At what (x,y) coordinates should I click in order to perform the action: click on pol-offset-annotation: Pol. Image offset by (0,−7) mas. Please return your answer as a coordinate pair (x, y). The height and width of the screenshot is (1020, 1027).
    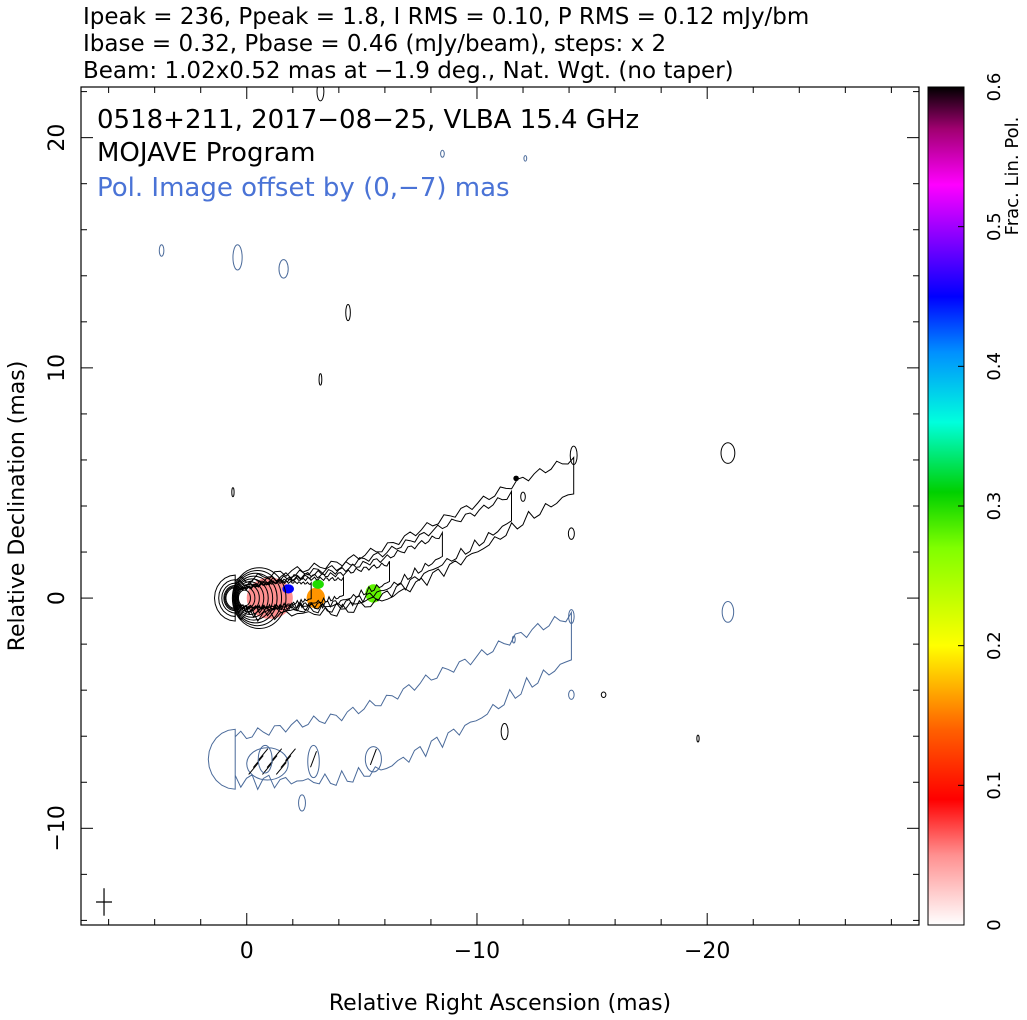
    Looking at the image, I should click on (303, 188).